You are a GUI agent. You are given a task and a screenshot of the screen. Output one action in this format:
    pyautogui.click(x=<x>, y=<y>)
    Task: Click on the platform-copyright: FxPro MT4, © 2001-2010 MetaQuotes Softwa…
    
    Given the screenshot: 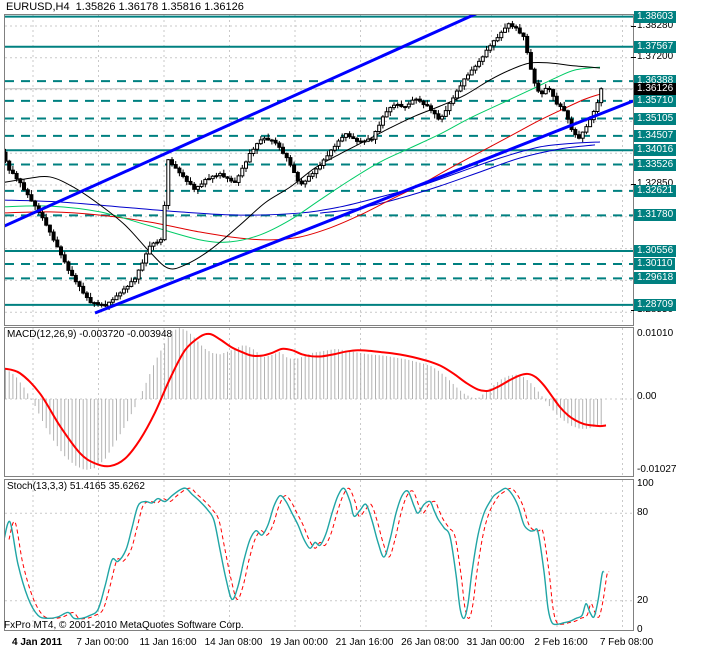 What is the action you would take?
    pyautogui.click(x=124, y=625)
    